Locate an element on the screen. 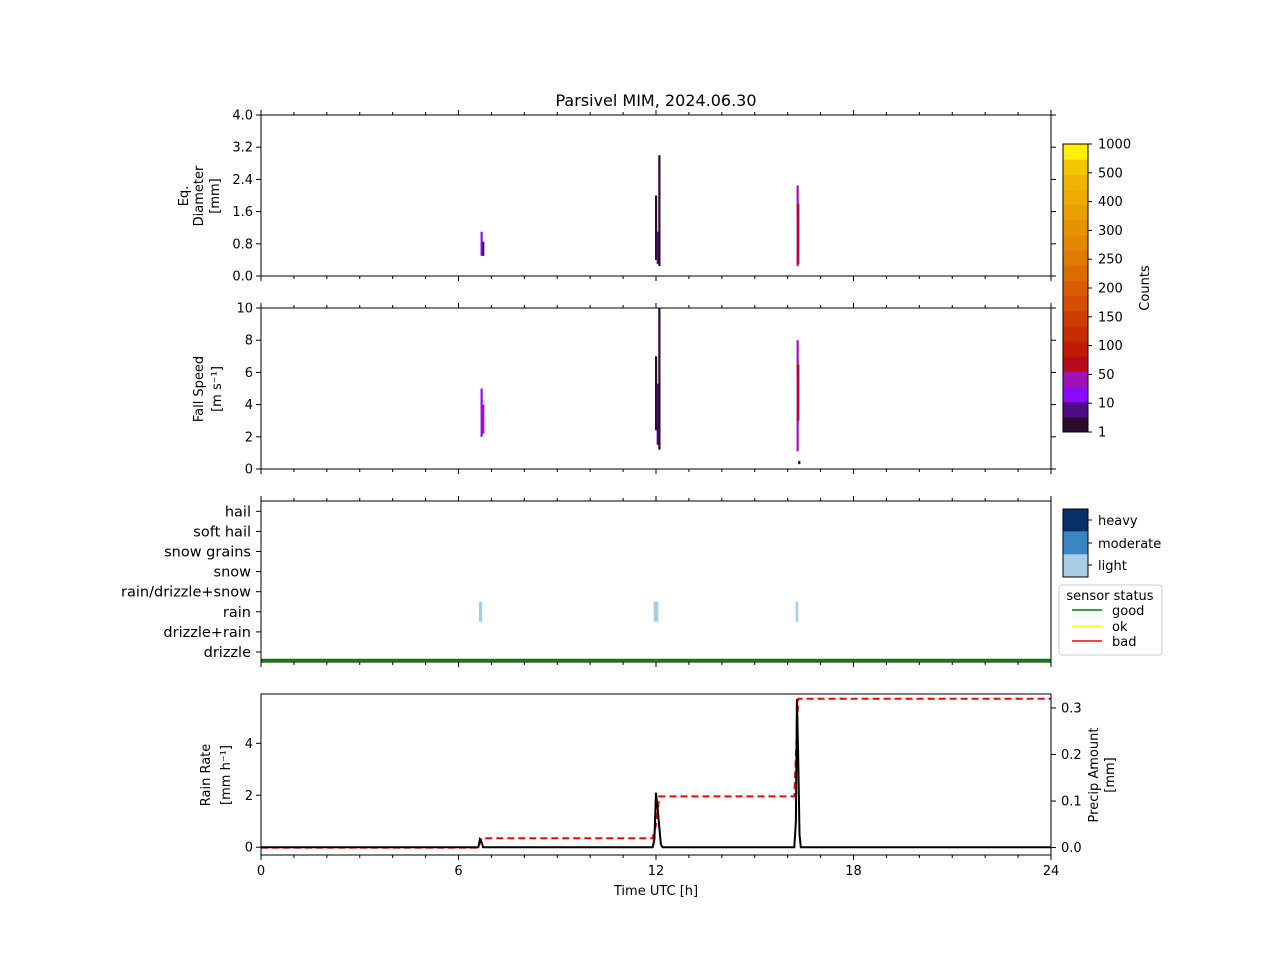 The width and height of the screenshot is (1280, 960). colorbar-tick-label: 300 is located at coordinates (1110, 231).